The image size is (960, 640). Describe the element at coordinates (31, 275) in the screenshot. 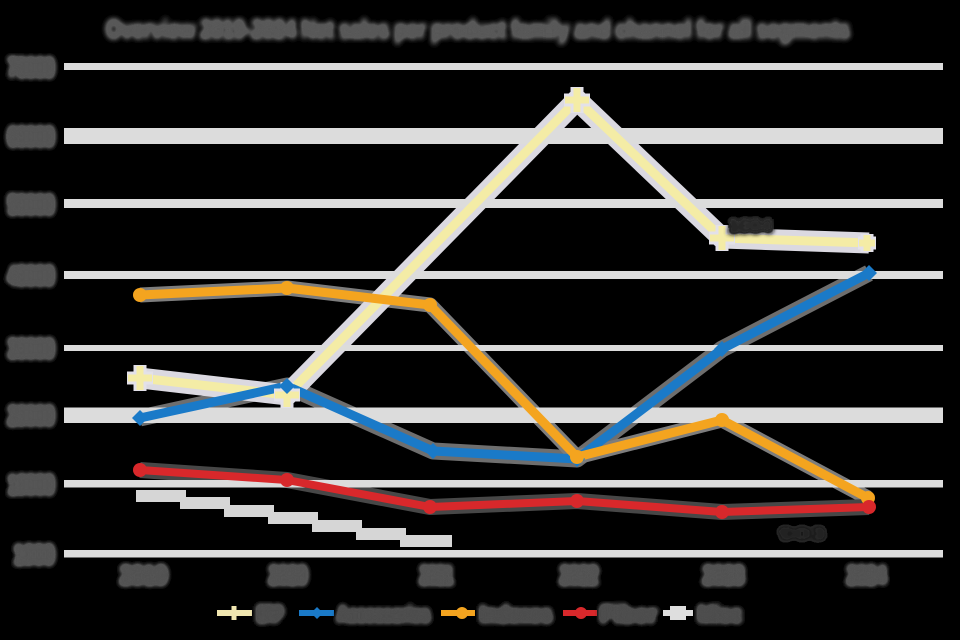

I see `svg-text: 40000` at that location.